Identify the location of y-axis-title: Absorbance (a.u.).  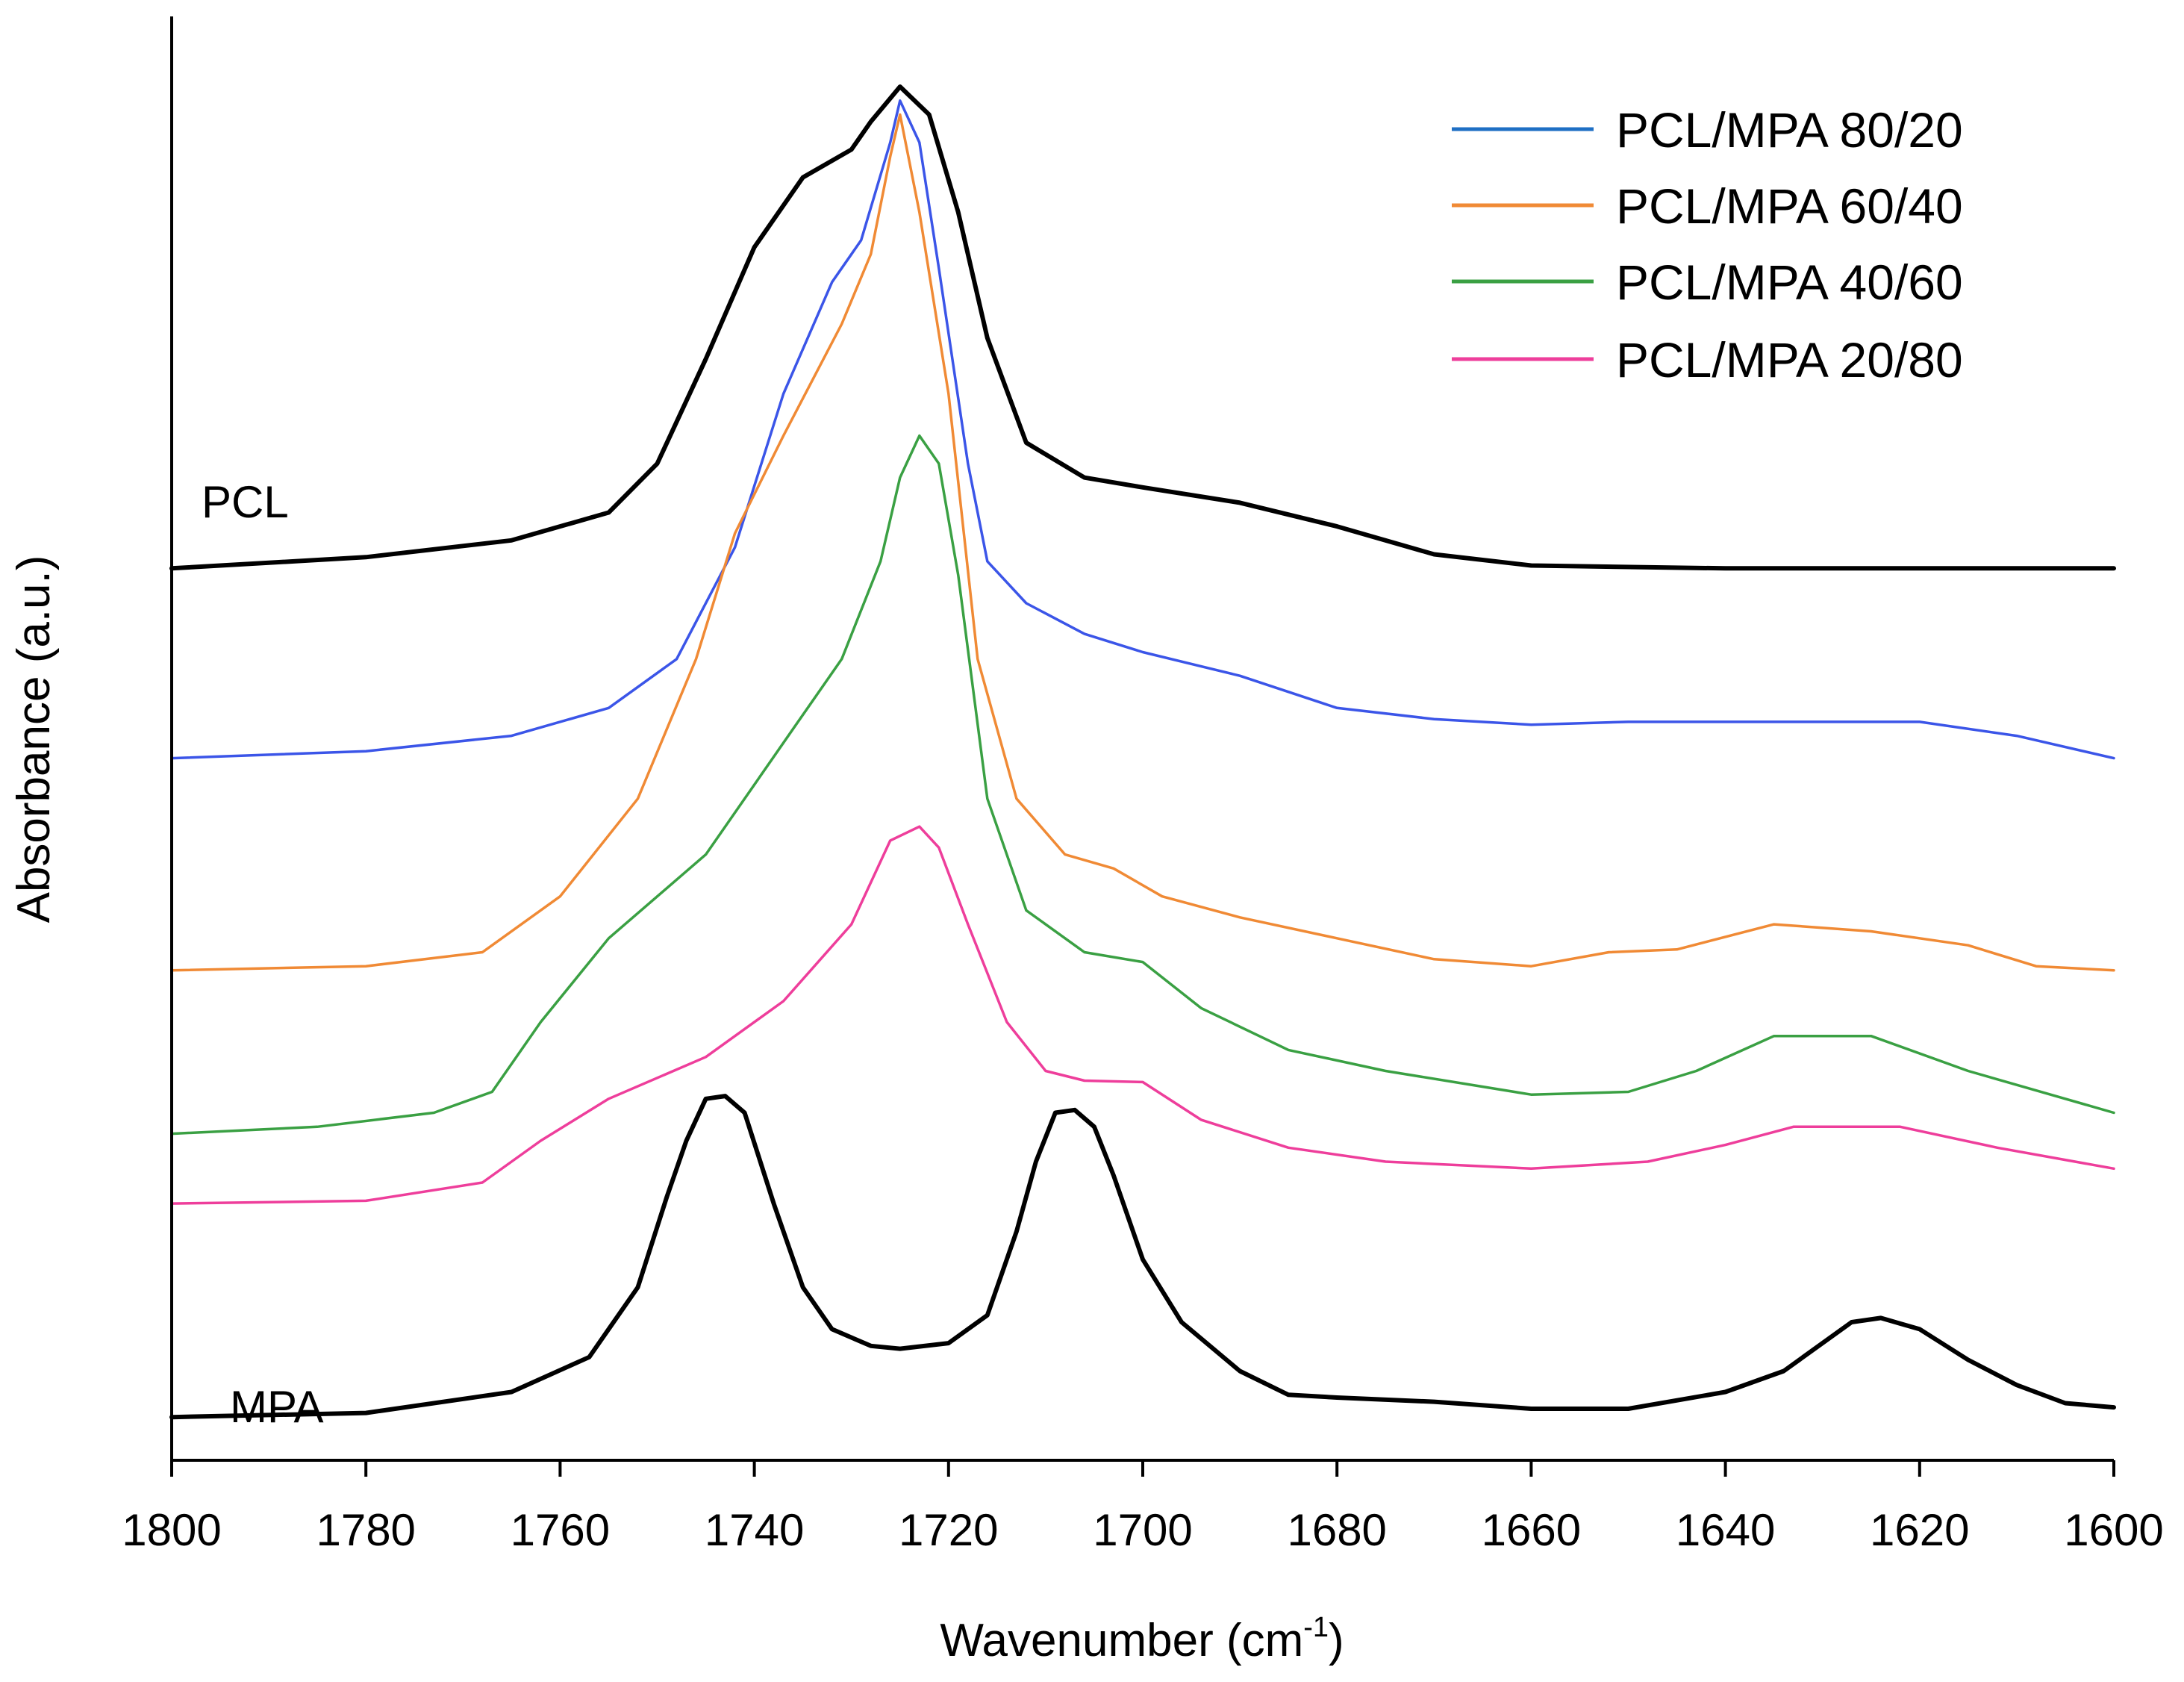
(34, 739).